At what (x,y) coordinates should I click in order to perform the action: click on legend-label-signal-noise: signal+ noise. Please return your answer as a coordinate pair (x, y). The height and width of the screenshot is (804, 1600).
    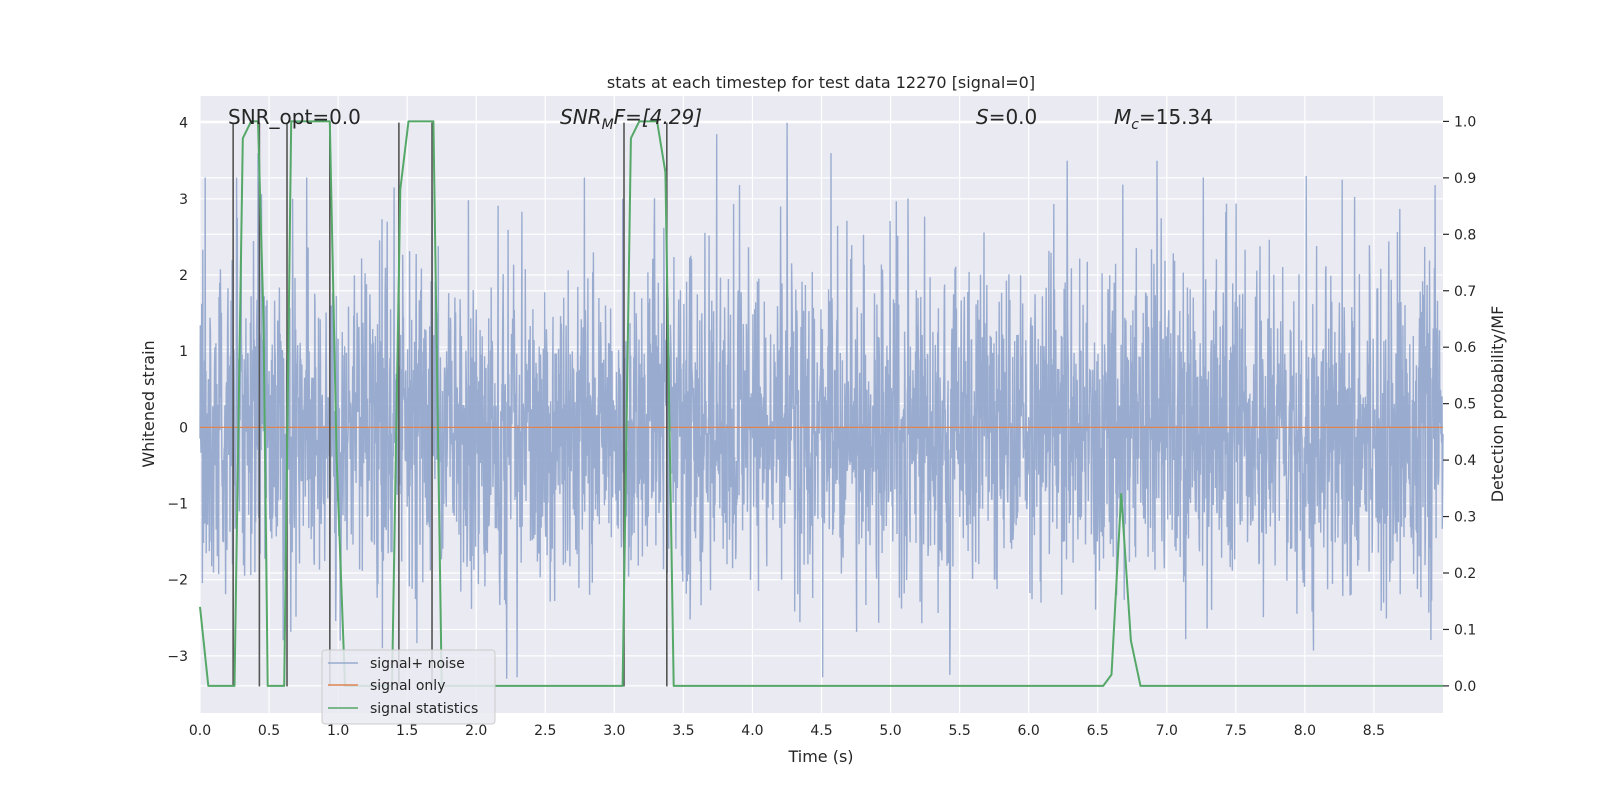
    Looking at the image, I should click on (417, 664).